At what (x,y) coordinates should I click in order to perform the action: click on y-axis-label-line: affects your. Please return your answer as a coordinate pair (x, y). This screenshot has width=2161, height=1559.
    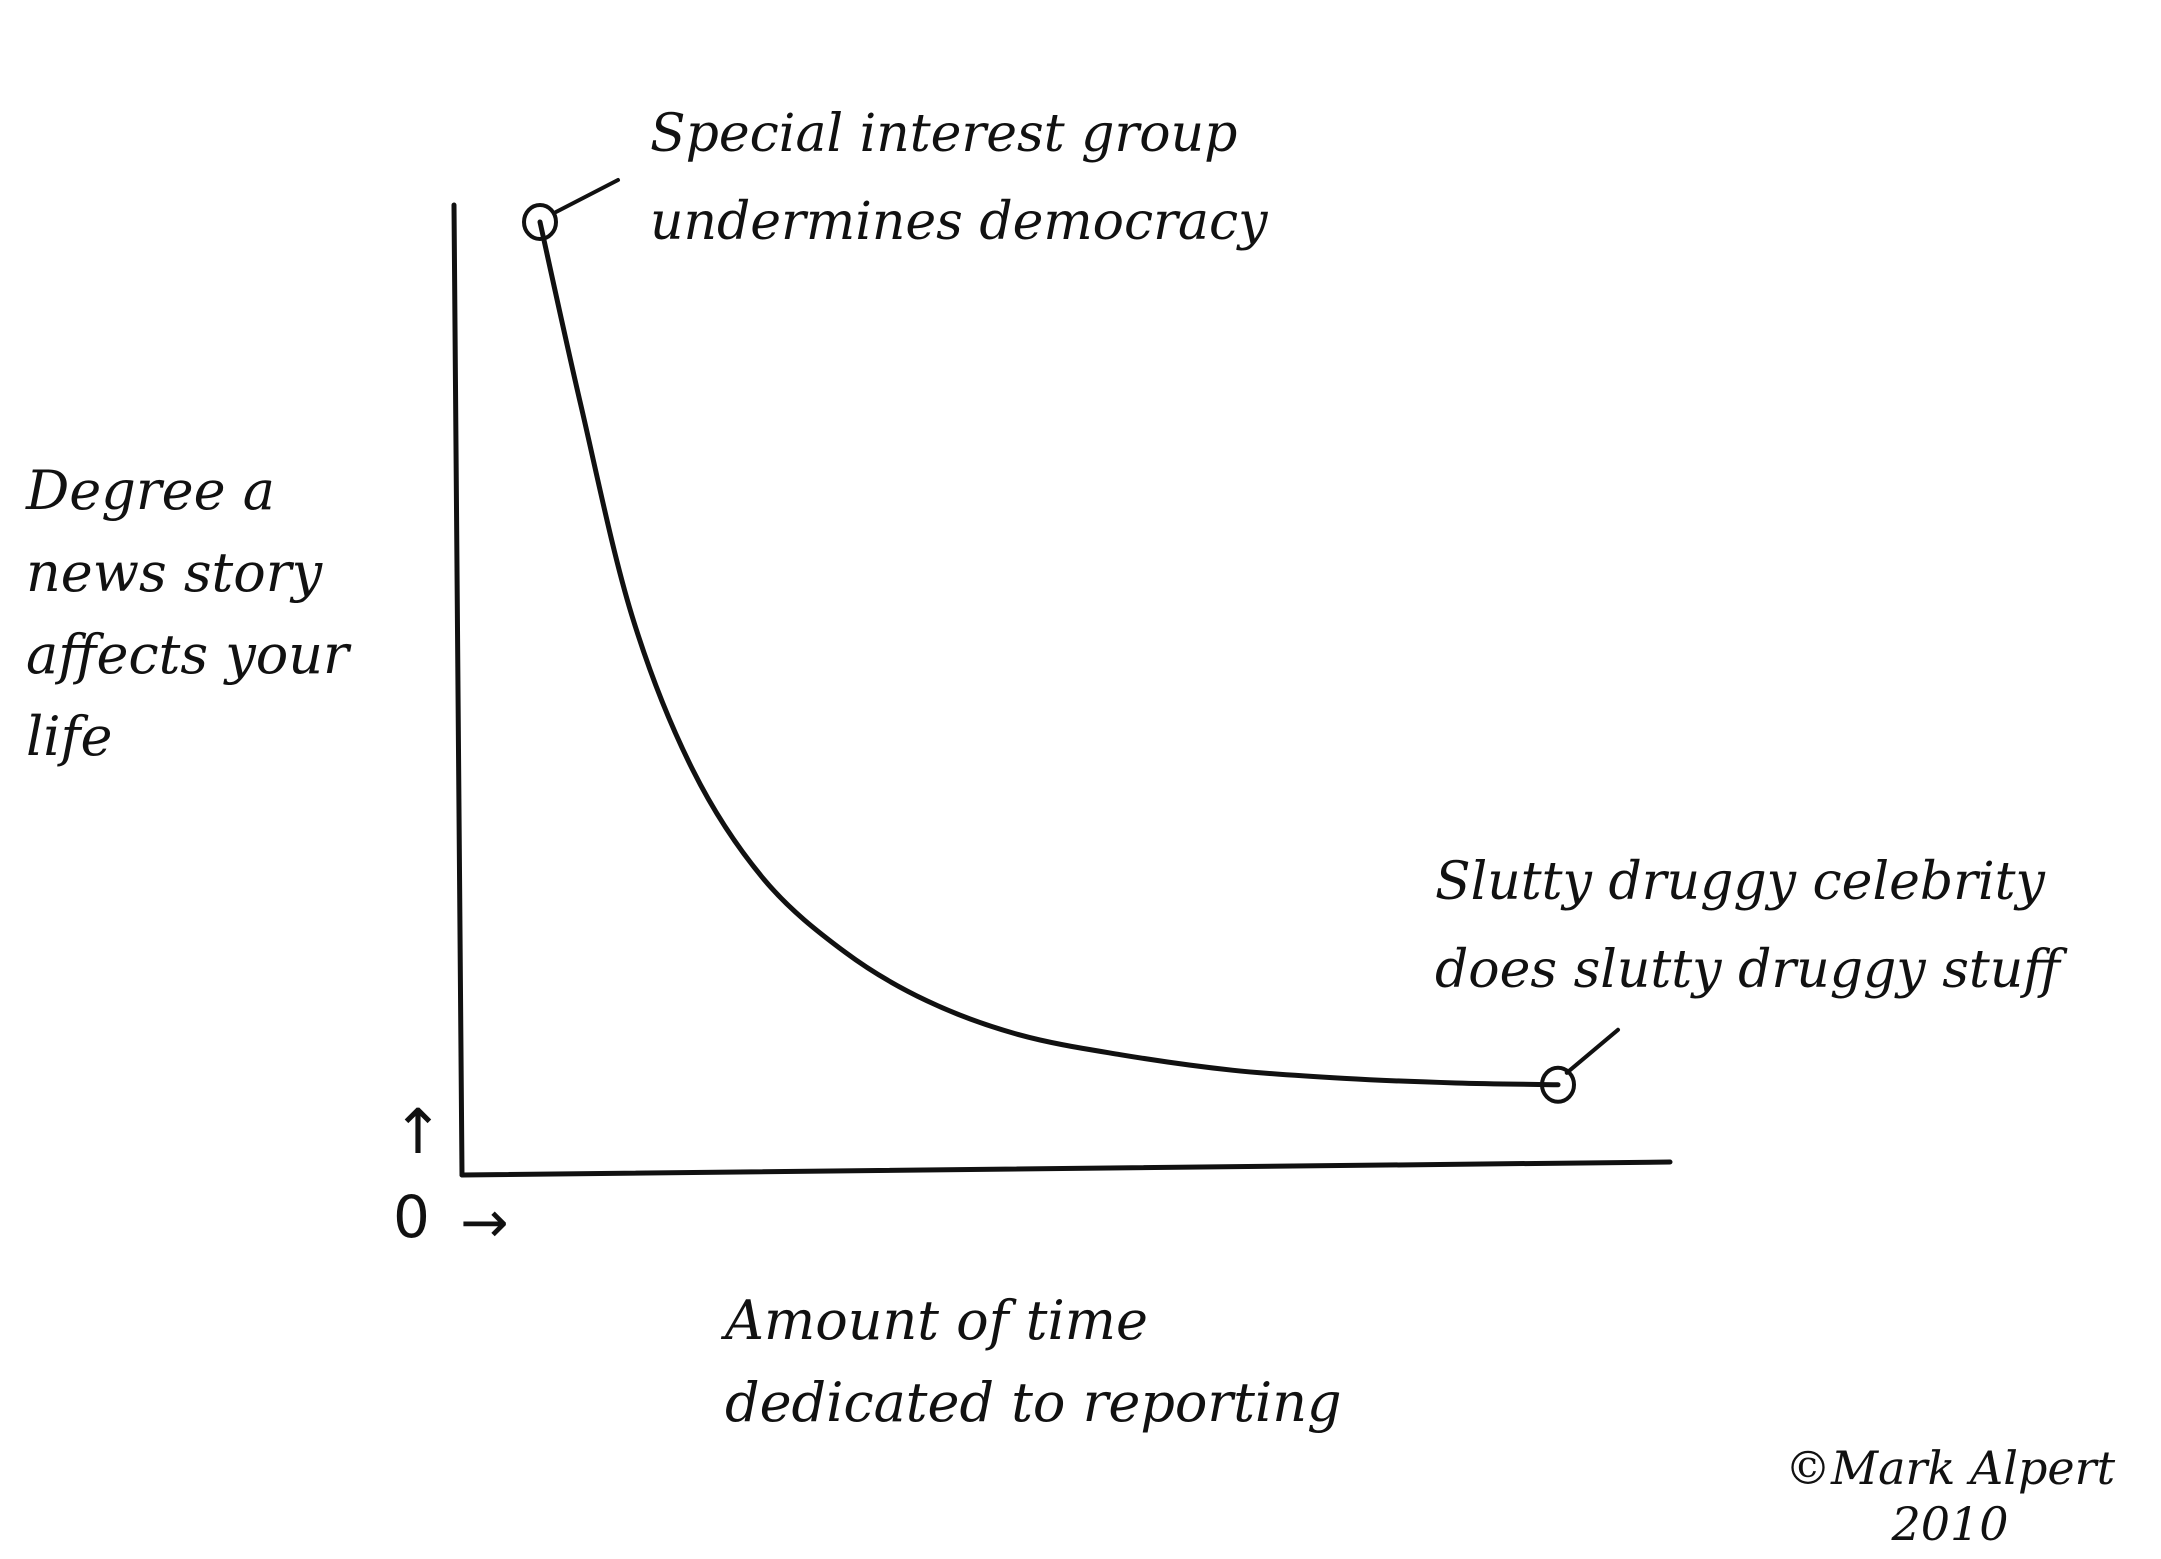
    Looking at the image, I should click on (187, 654).